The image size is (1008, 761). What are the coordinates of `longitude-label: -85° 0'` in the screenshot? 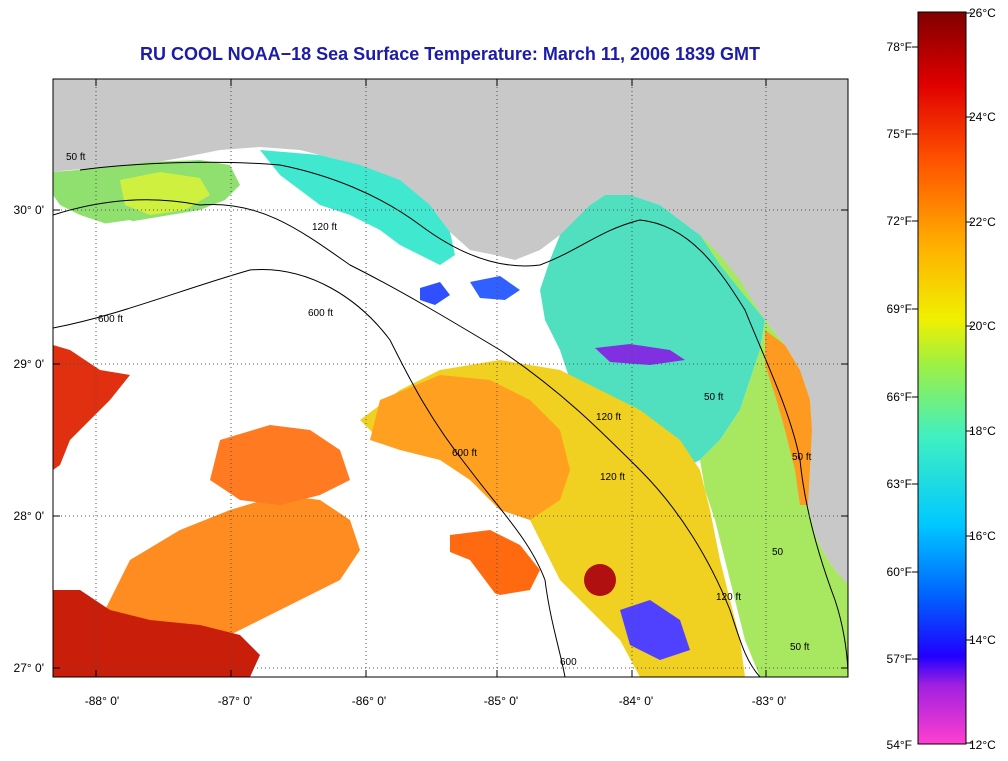 It's located at (501, 701).